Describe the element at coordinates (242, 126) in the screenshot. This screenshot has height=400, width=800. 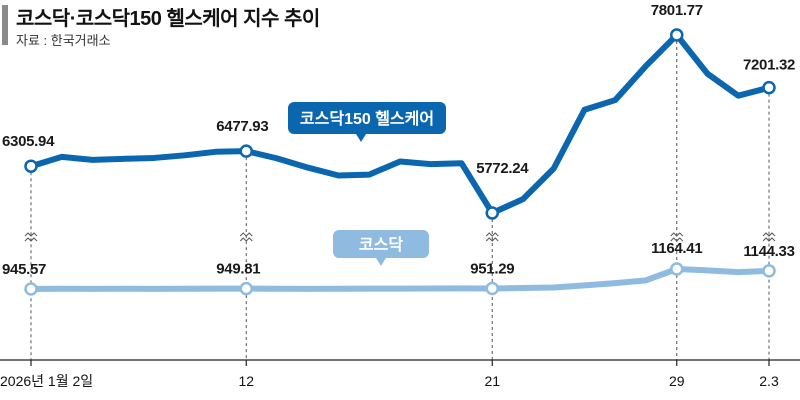
I see `healthcare-data-label-1: 6477.93` at that location.